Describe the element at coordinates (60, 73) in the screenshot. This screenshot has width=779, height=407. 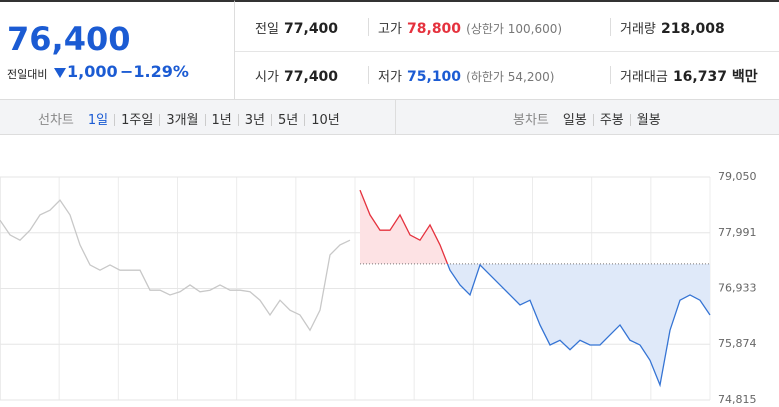
I see `down-icon` at that location.